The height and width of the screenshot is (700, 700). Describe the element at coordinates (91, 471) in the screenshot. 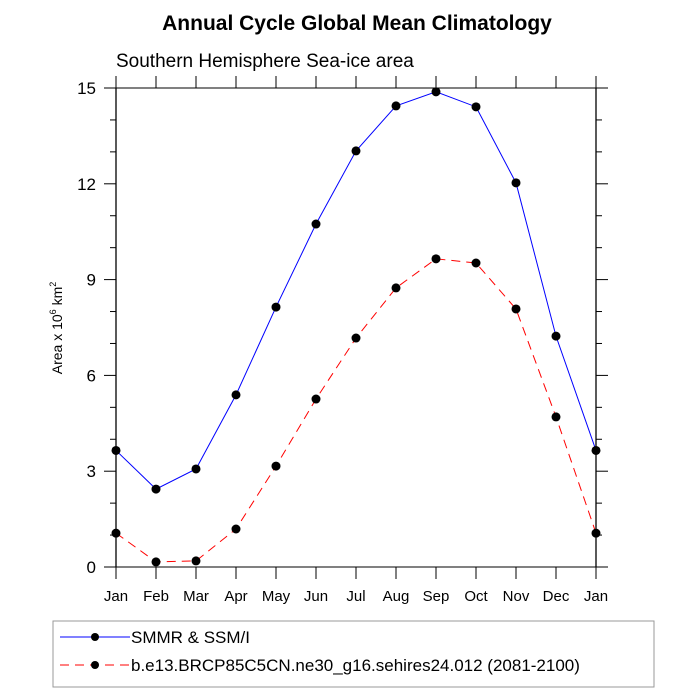

I see `y-tick-label: 3` at that location.